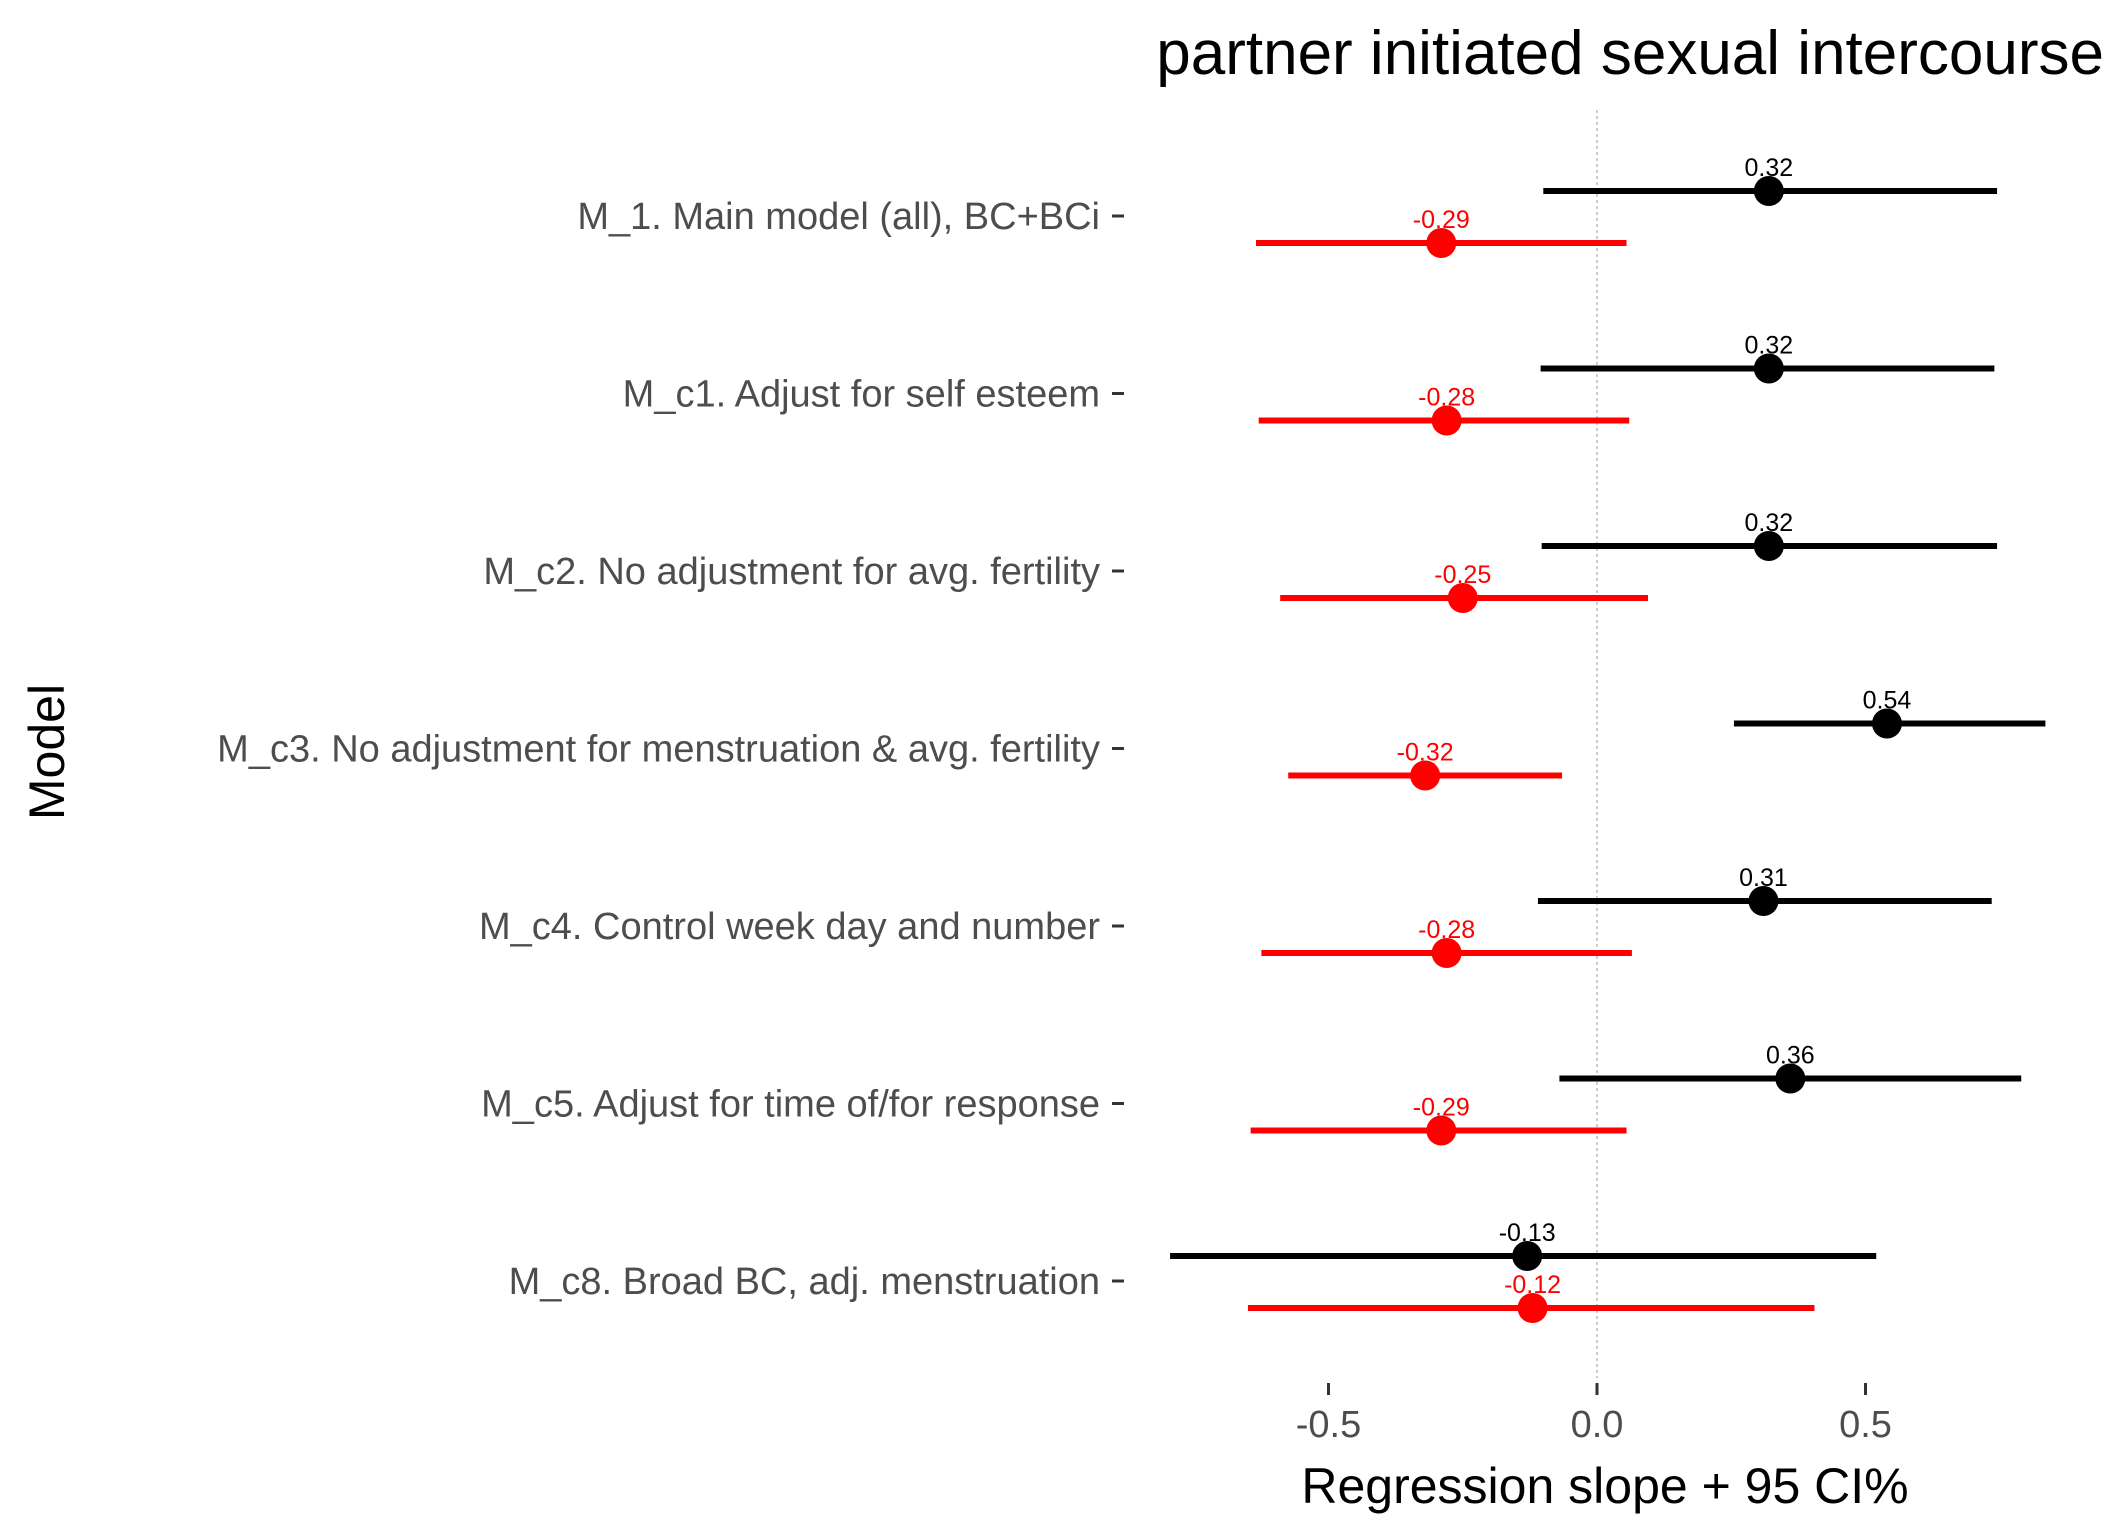  I want to click on chart-title: partner initiated sexual intercourse, so click(1630, 53).